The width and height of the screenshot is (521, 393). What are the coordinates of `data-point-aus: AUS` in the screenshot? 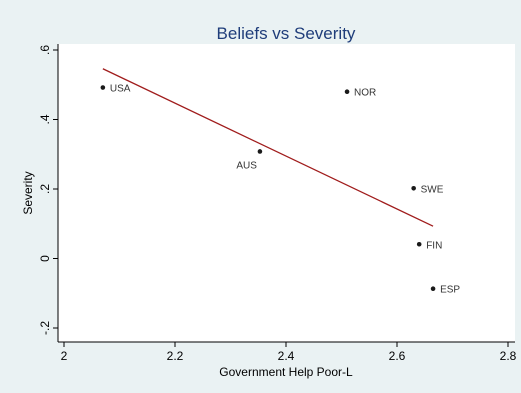 It's located at (249, 160).